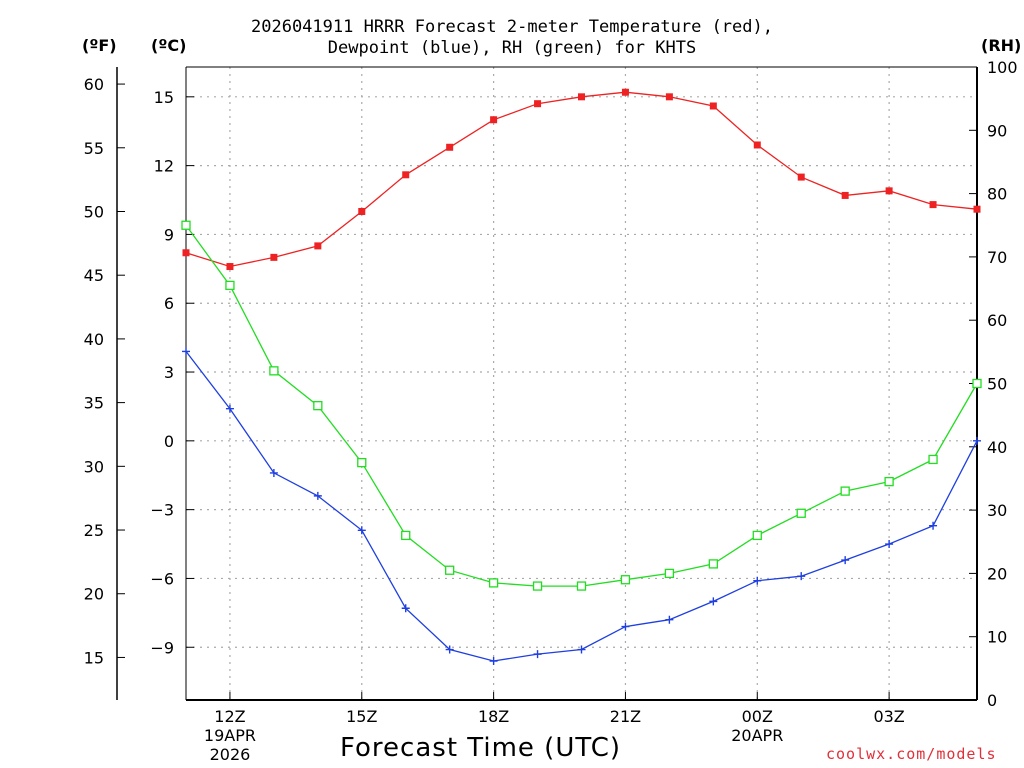  What do you see at coordinates (169, 45) in the screenshot?
I see `celsius-unit-label: (ºC)` at bounding box center [169, 45].